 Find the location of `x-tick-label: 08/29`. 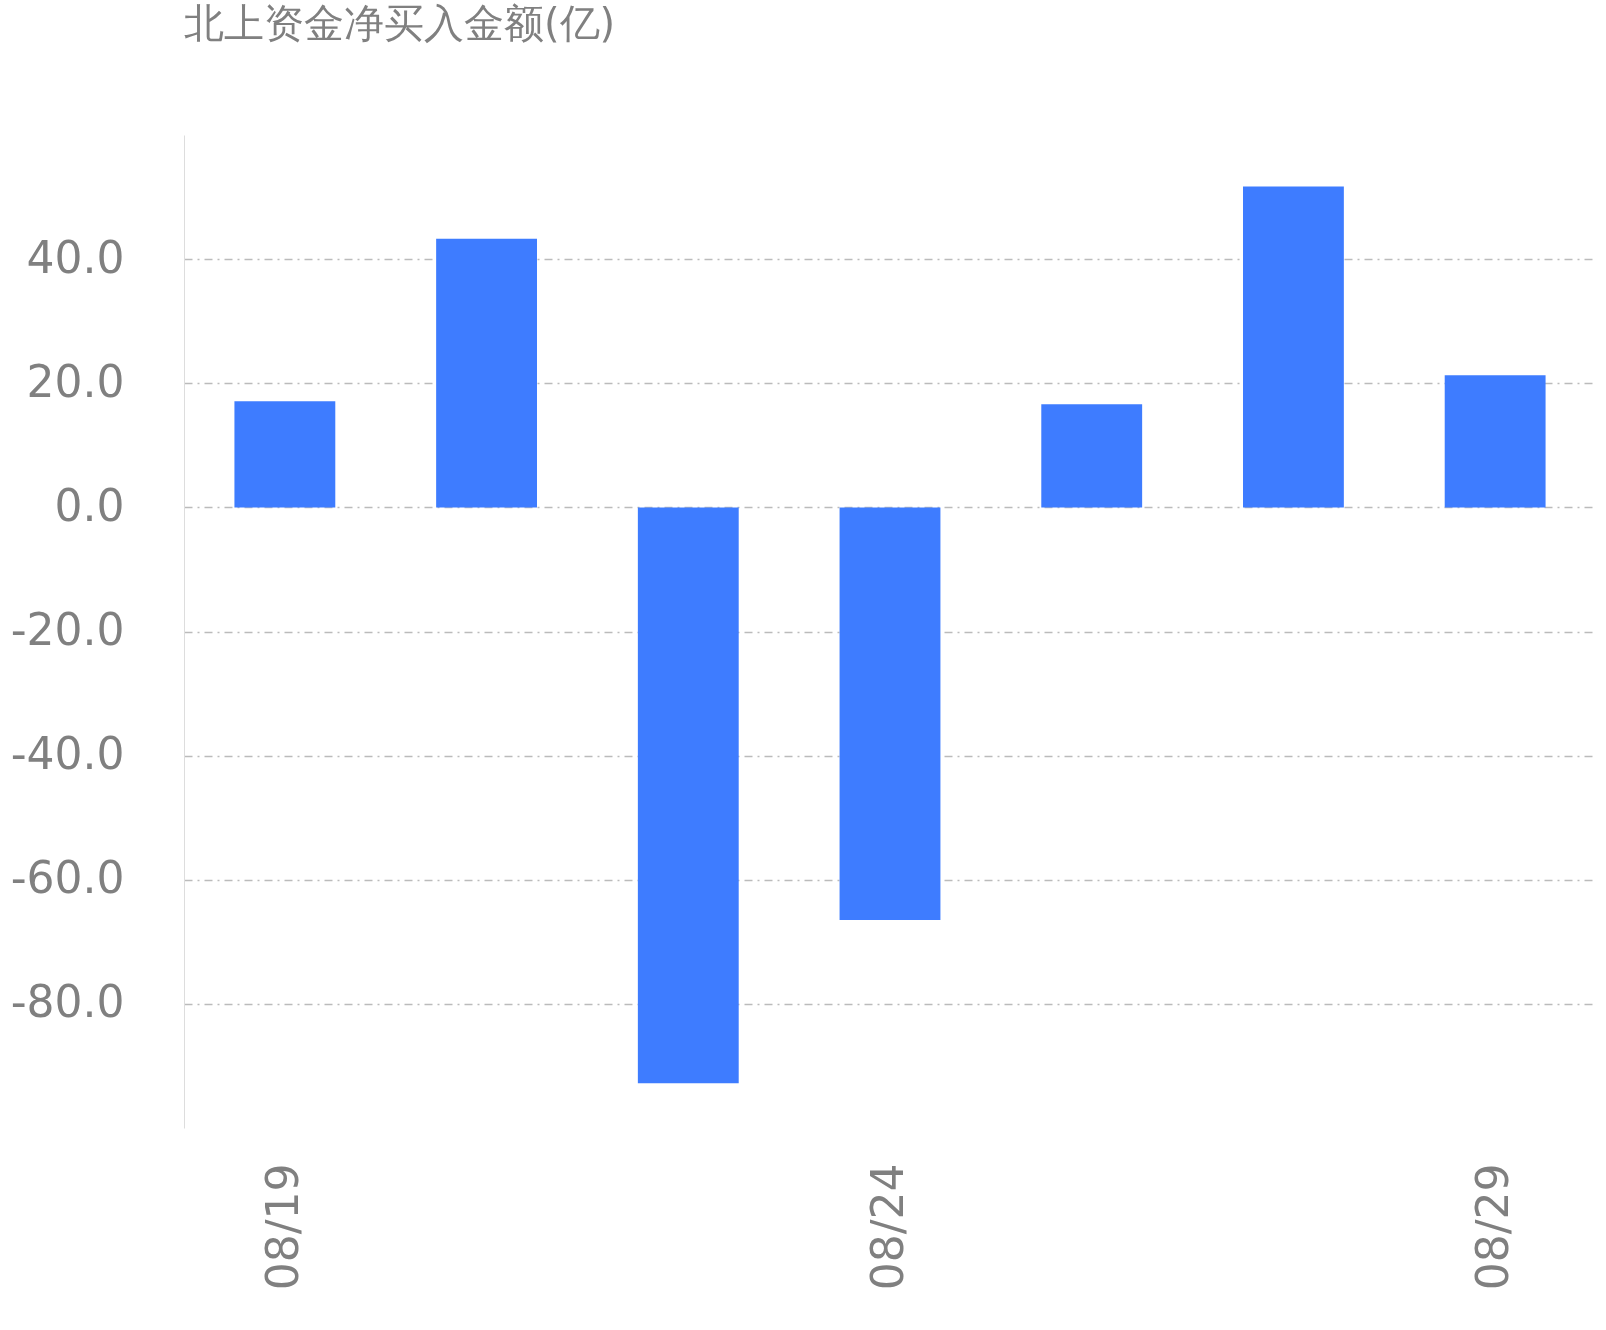

x-tick-label: 08/29 is located at coordinates (1493, 1227).